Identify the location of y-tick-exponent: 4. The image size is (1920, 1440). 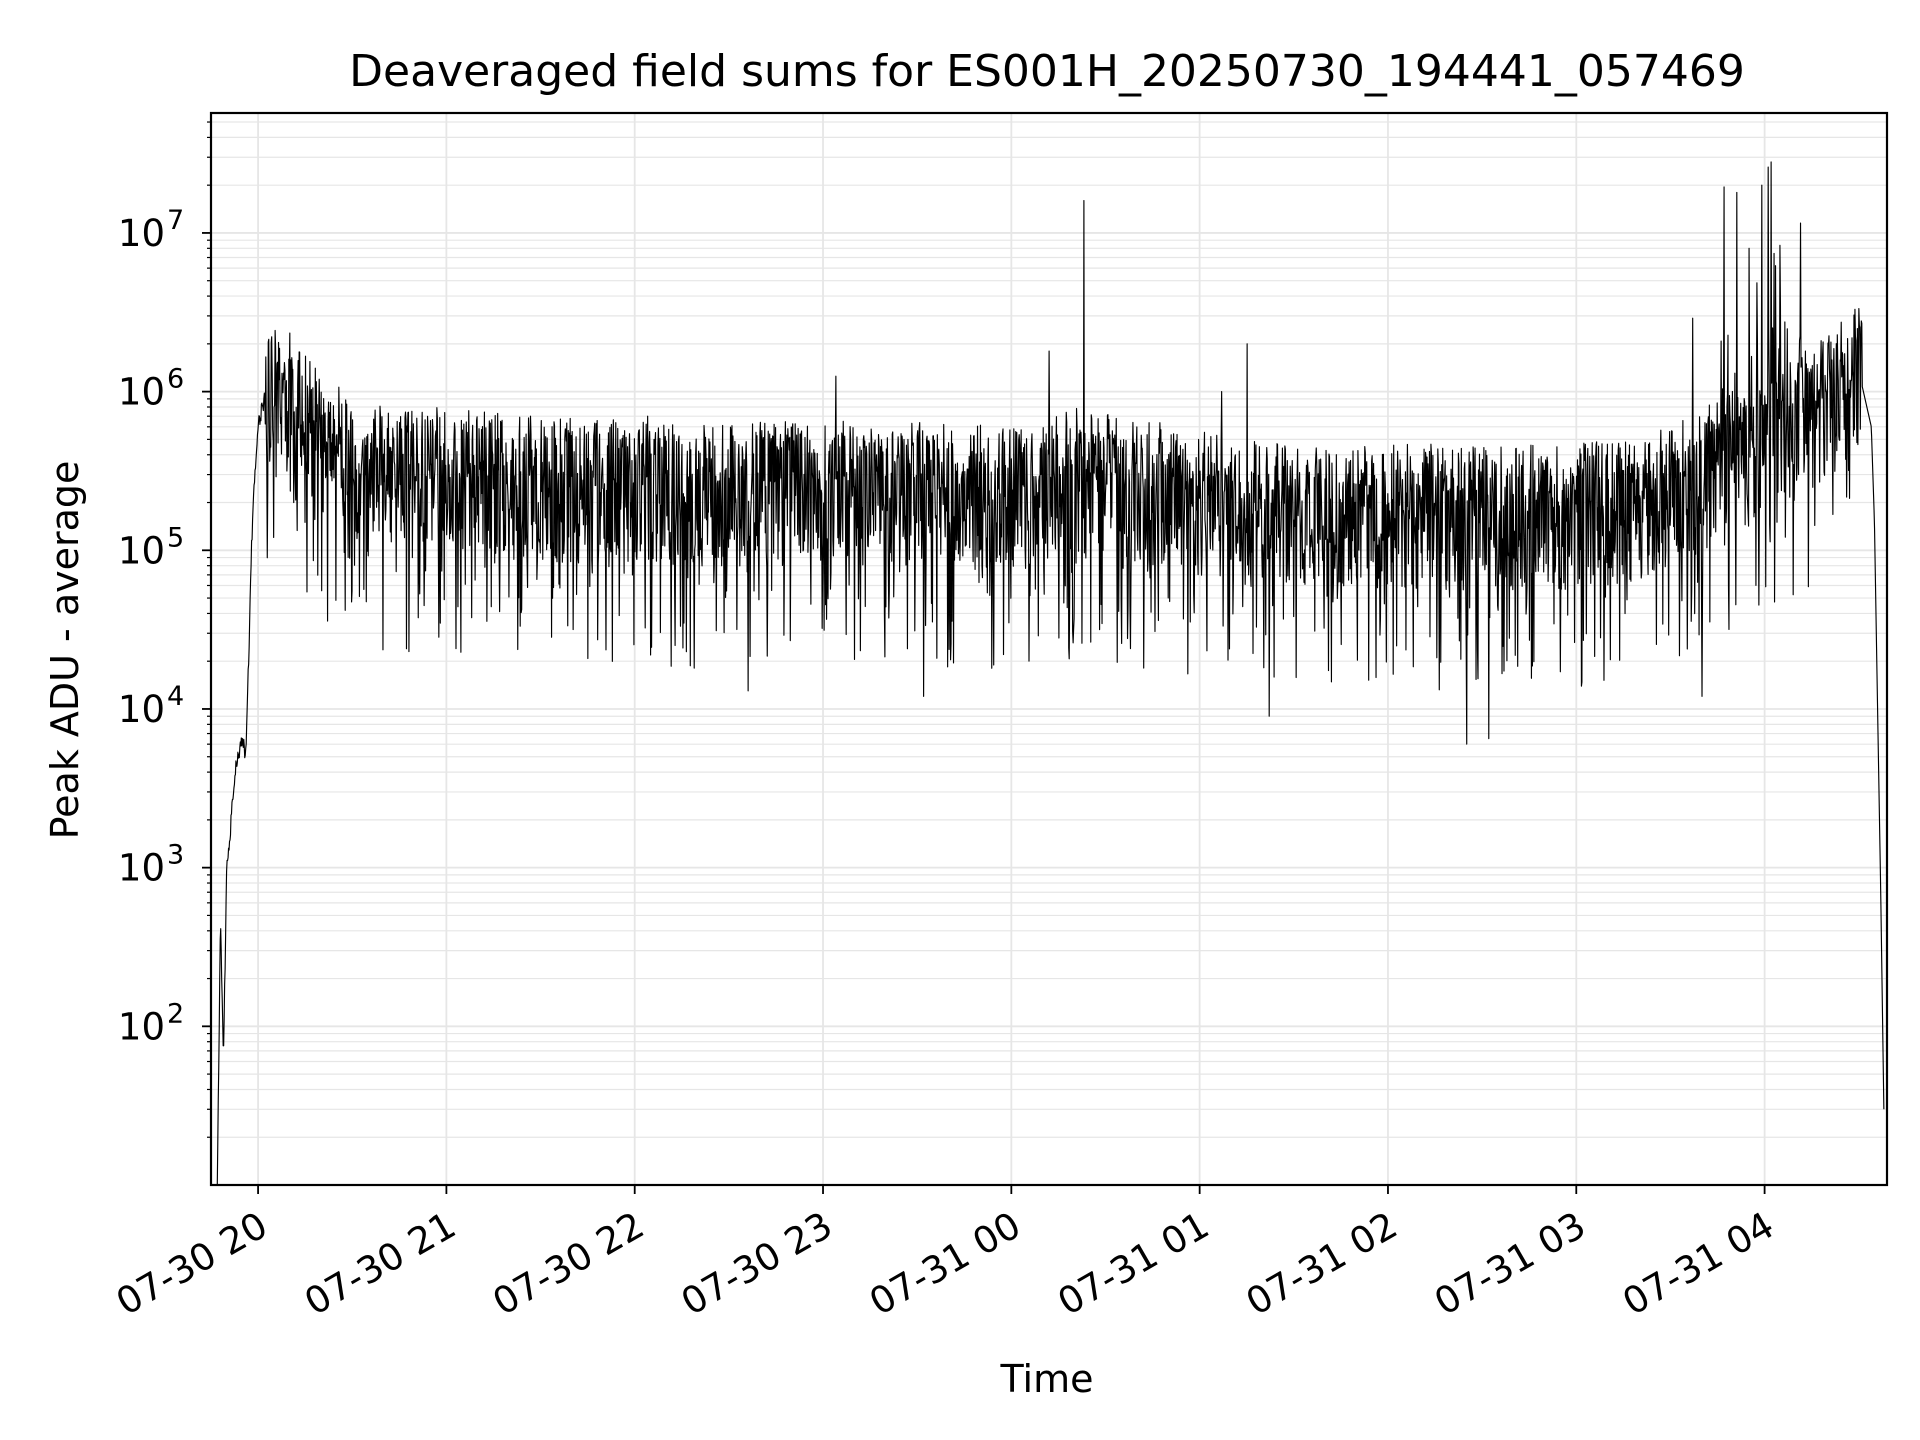
(175, 696).